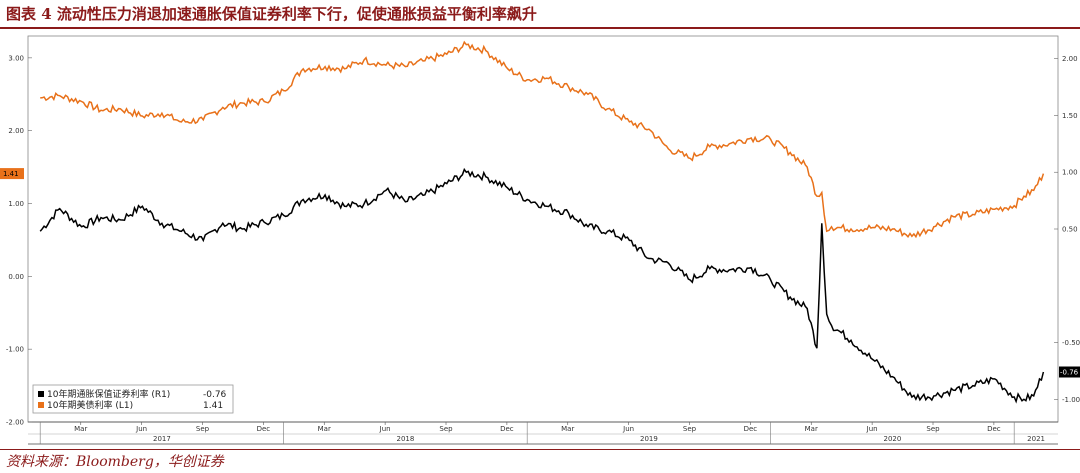 The width and height of the screenshot is (1080, 473). Describe the element at coordinates (213, 406) in the screenshot. I see `legend-value-treasury: 1.41` at that location.